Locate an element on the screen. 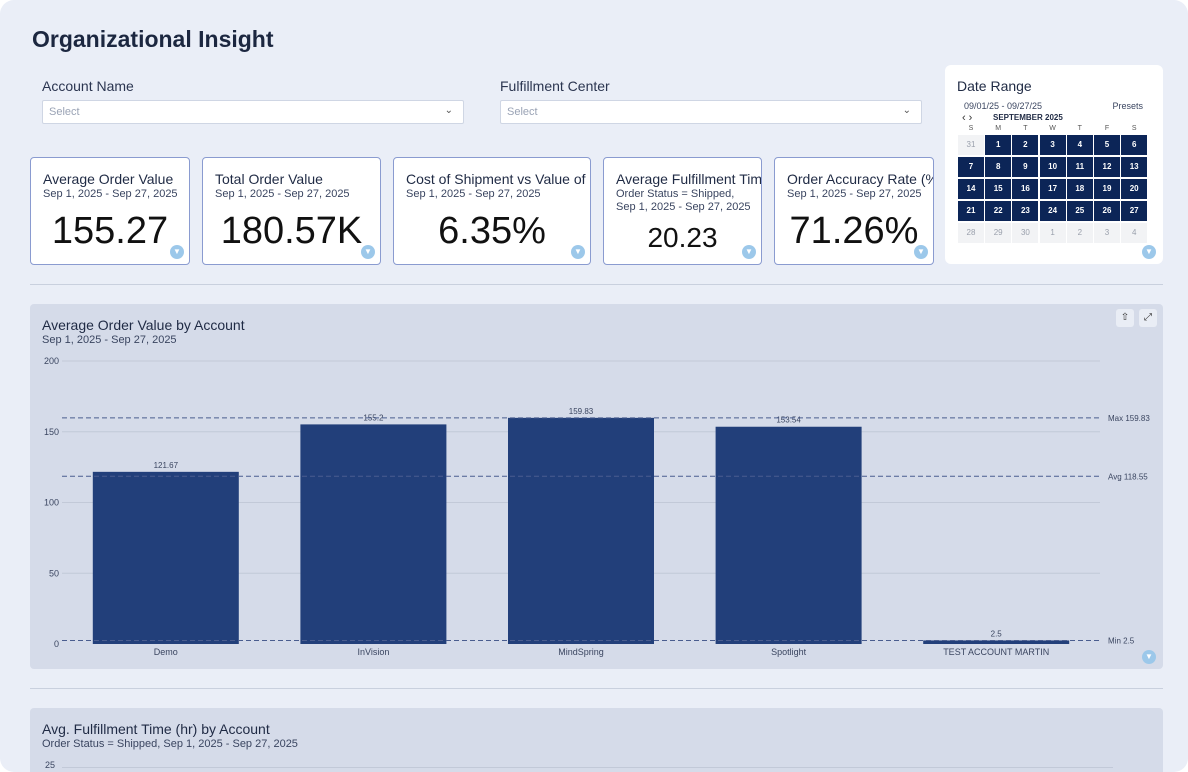 The image size is (1188, 772). fulfillment-center-select: Select ⌄ is located at coordinates (711, 112).